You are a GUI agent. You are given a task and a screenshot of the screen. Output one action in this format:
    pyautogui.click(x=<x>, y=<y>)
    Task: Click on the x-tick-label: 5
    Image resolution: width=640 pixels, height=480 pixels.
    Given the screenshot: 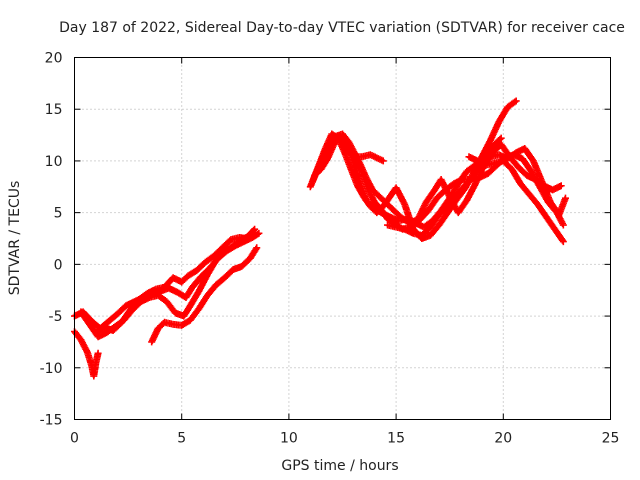 What is the action you would take?
    pyautogui.click(x=181, y=439)
    